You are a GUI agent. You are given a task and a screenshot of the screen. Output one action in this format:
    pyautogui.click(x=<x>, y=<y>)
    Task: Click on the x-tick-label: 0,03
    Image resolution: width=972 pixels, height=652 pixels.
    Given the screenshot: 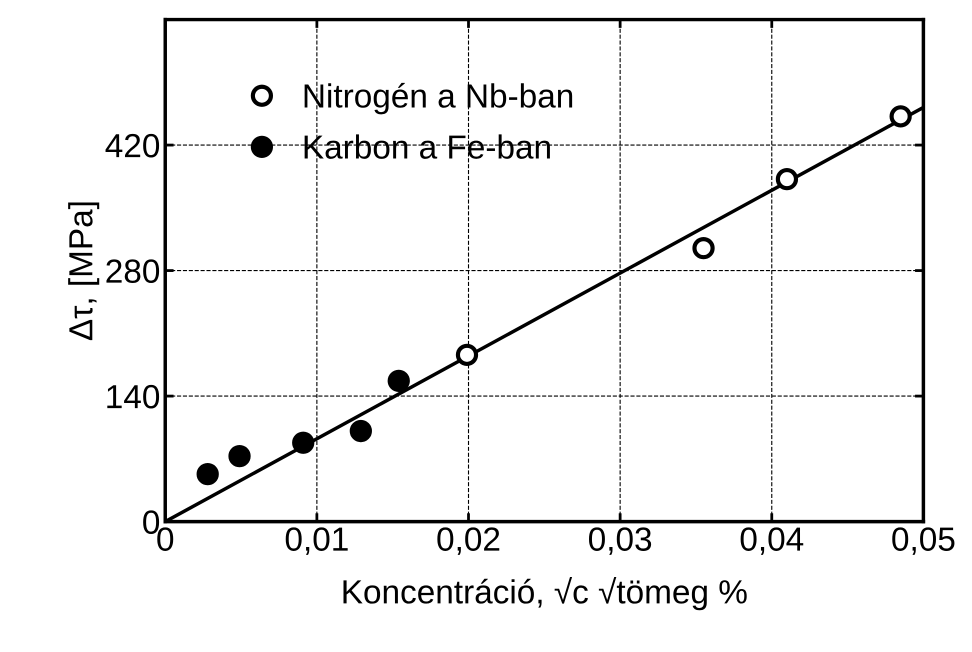 What is the action you would take?
    pyautogui.click(x=620, y=541)
    